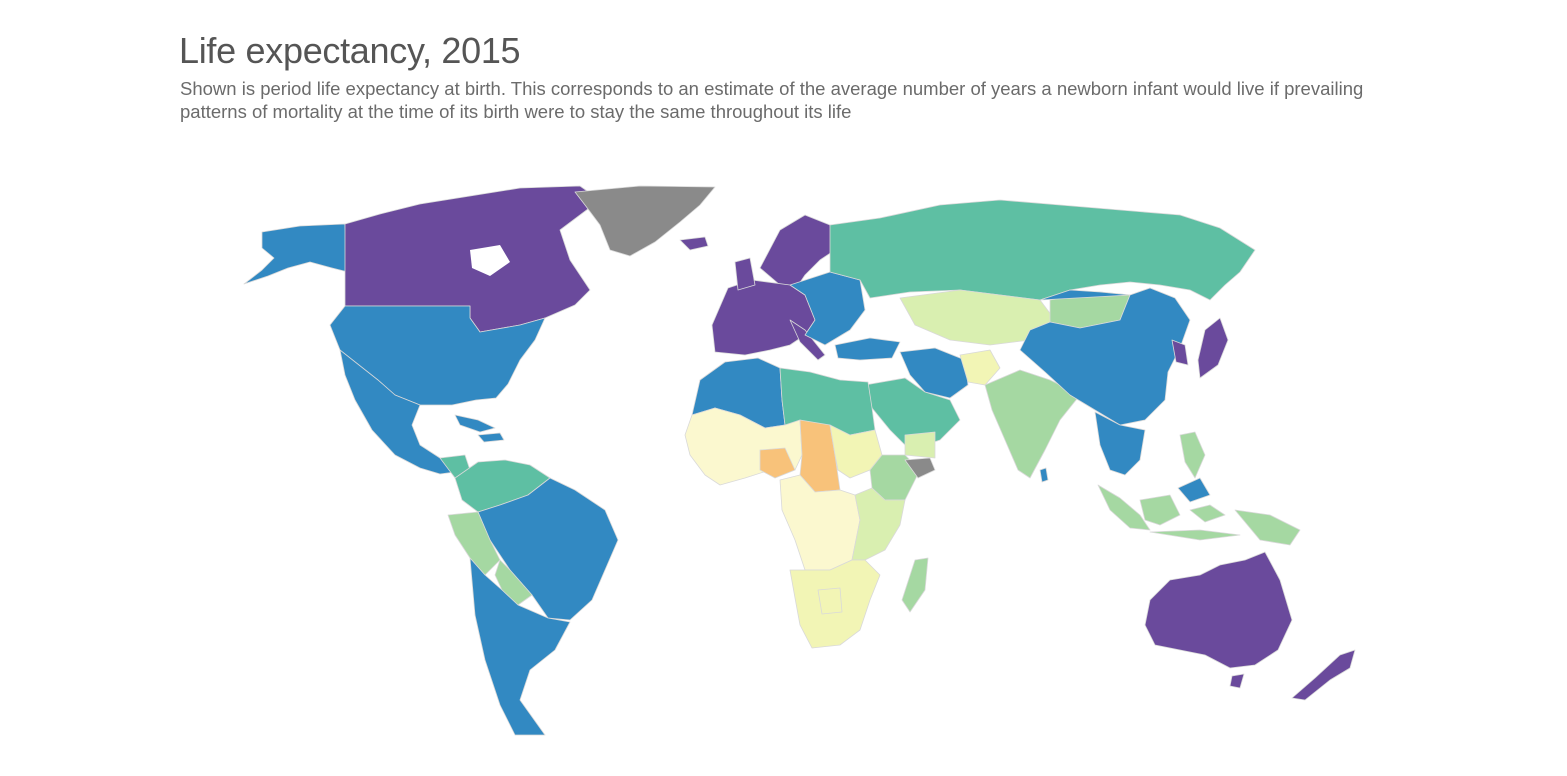 This screenshot has width=1567, height=776. I want to click on region-nigeria, so click(777, 463).